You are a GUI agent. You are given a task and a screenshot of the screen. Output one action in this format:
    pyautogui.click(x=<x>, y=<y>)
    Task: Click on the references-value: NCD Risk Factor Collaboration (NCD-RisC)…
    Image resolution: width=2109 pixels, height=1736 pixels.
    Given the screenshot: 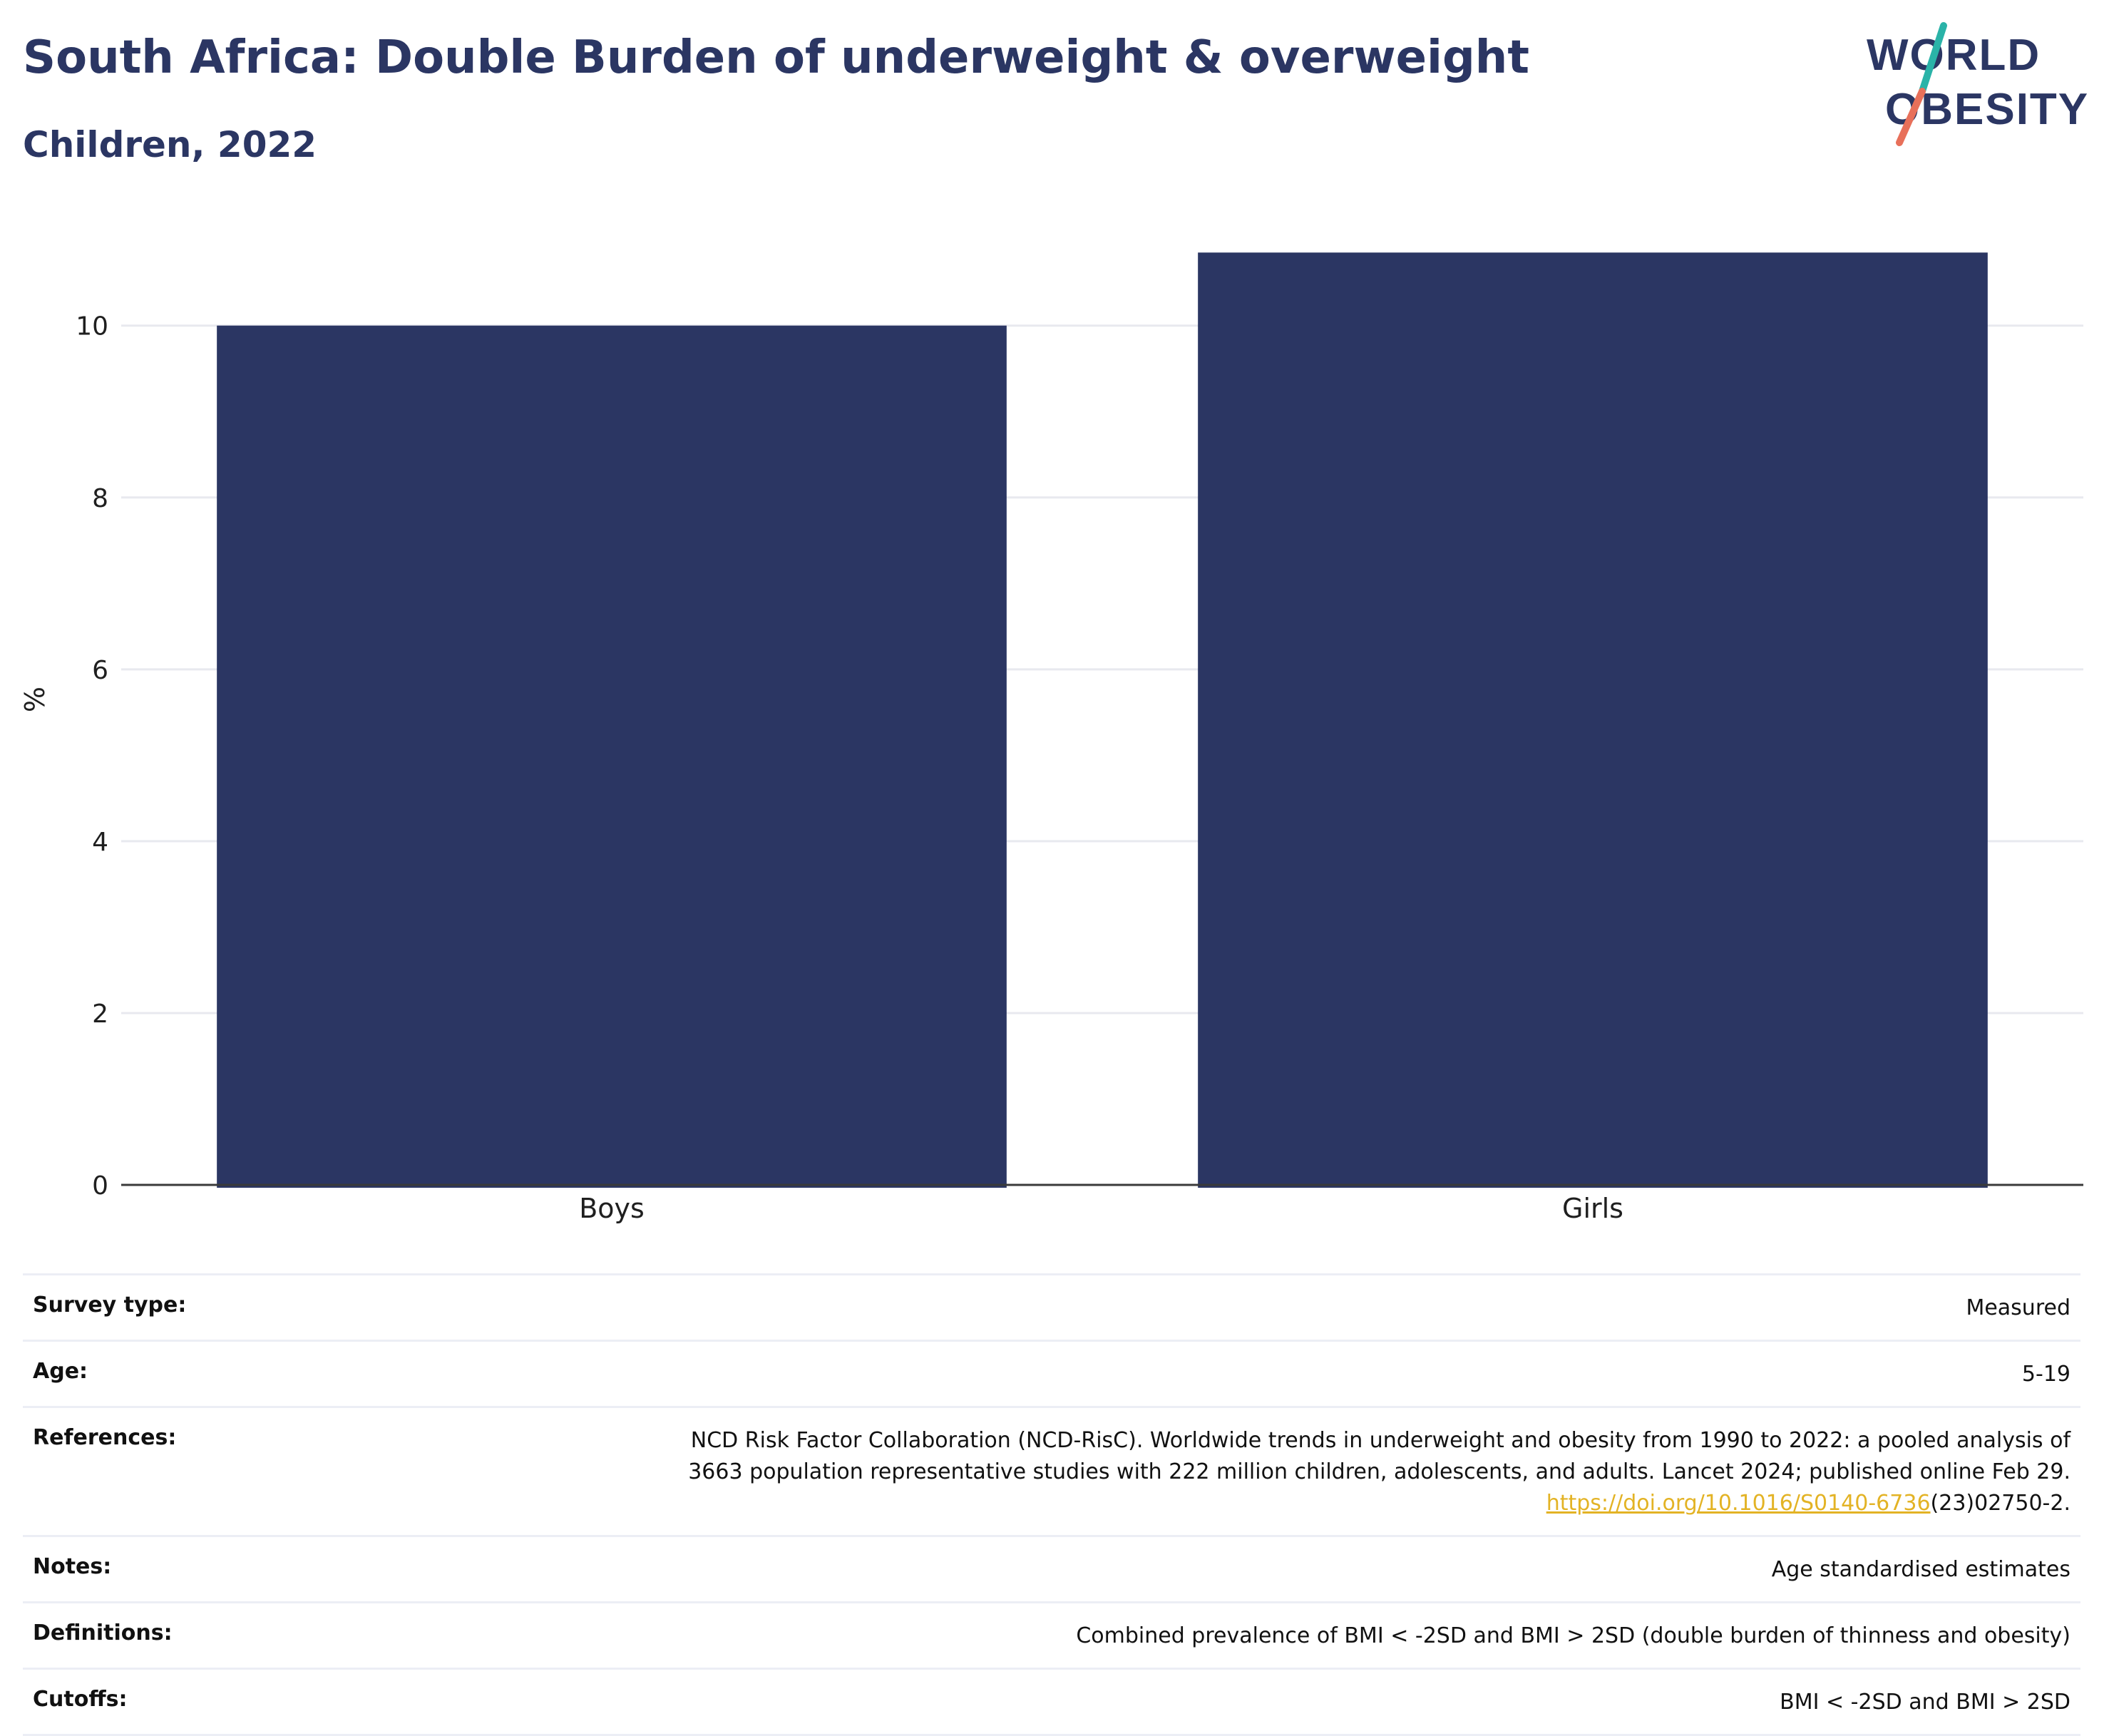 What is the action you would take?
    pyautogui.click(x=1379, y=1472)
    